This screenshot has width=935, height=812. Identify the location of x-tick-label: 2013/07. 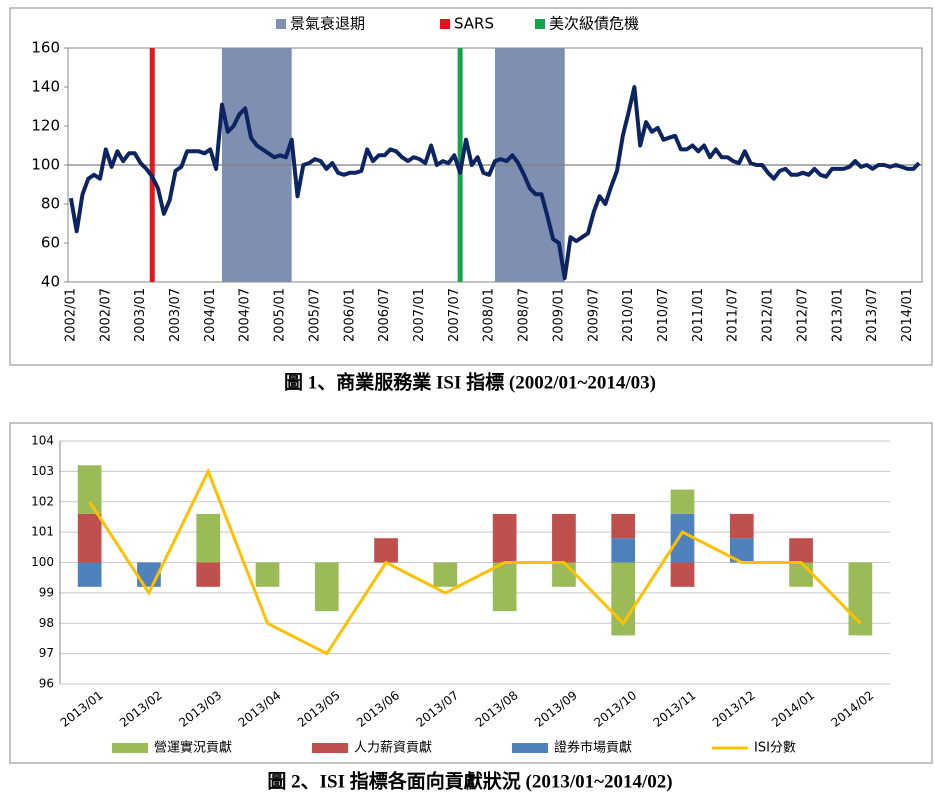
(872, 315).